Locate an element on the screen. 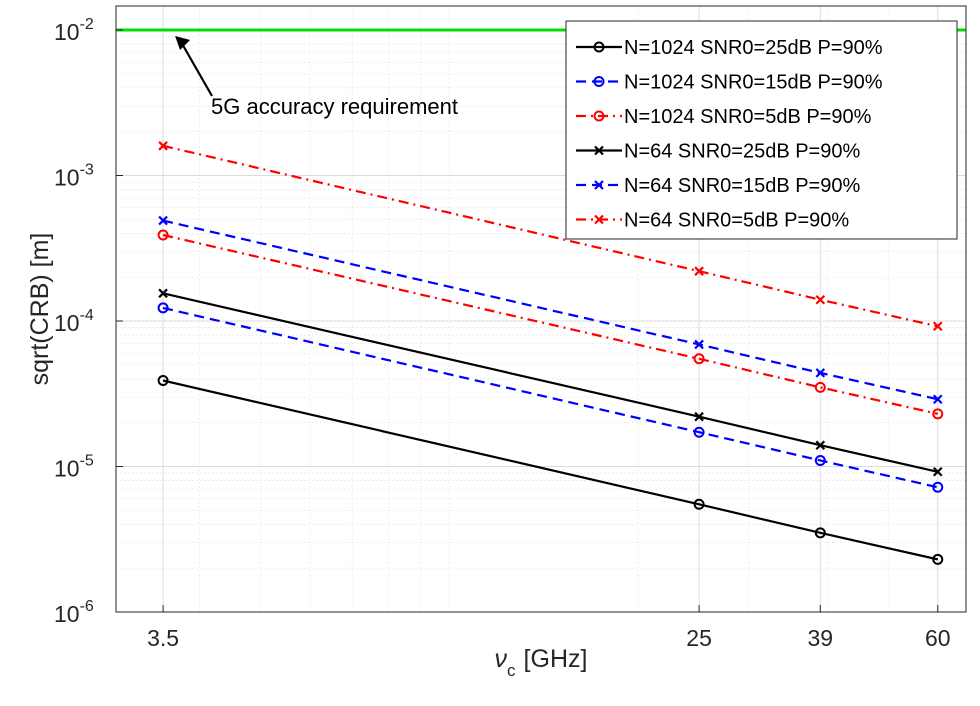 This screenshot has height=706, width=980. legend-item: N=1024 SNR0=25dB P=90% is located at coordinates (729, 48).